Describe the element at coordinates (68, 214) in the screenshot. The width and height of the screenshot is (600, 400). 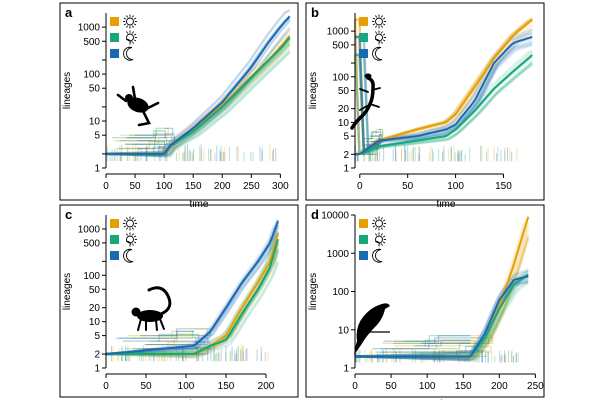
I see `panel-letter: c` at that location.